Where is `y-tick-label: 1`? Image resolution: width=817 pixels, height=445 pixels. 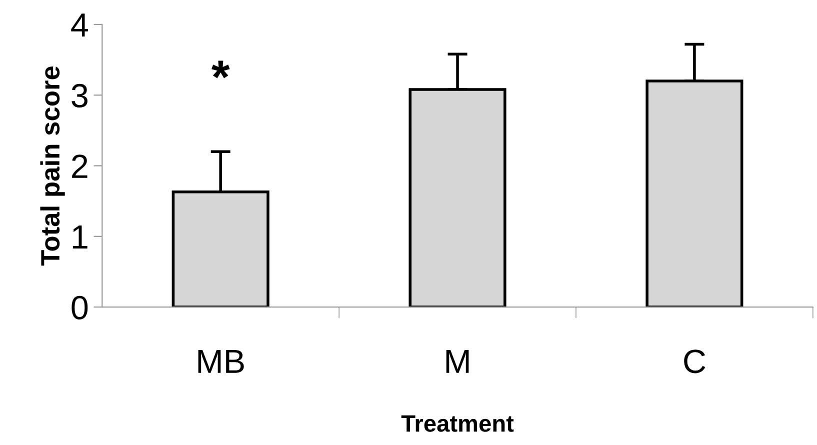 y-tick-label: 1 is located at coordinates (80, 237).